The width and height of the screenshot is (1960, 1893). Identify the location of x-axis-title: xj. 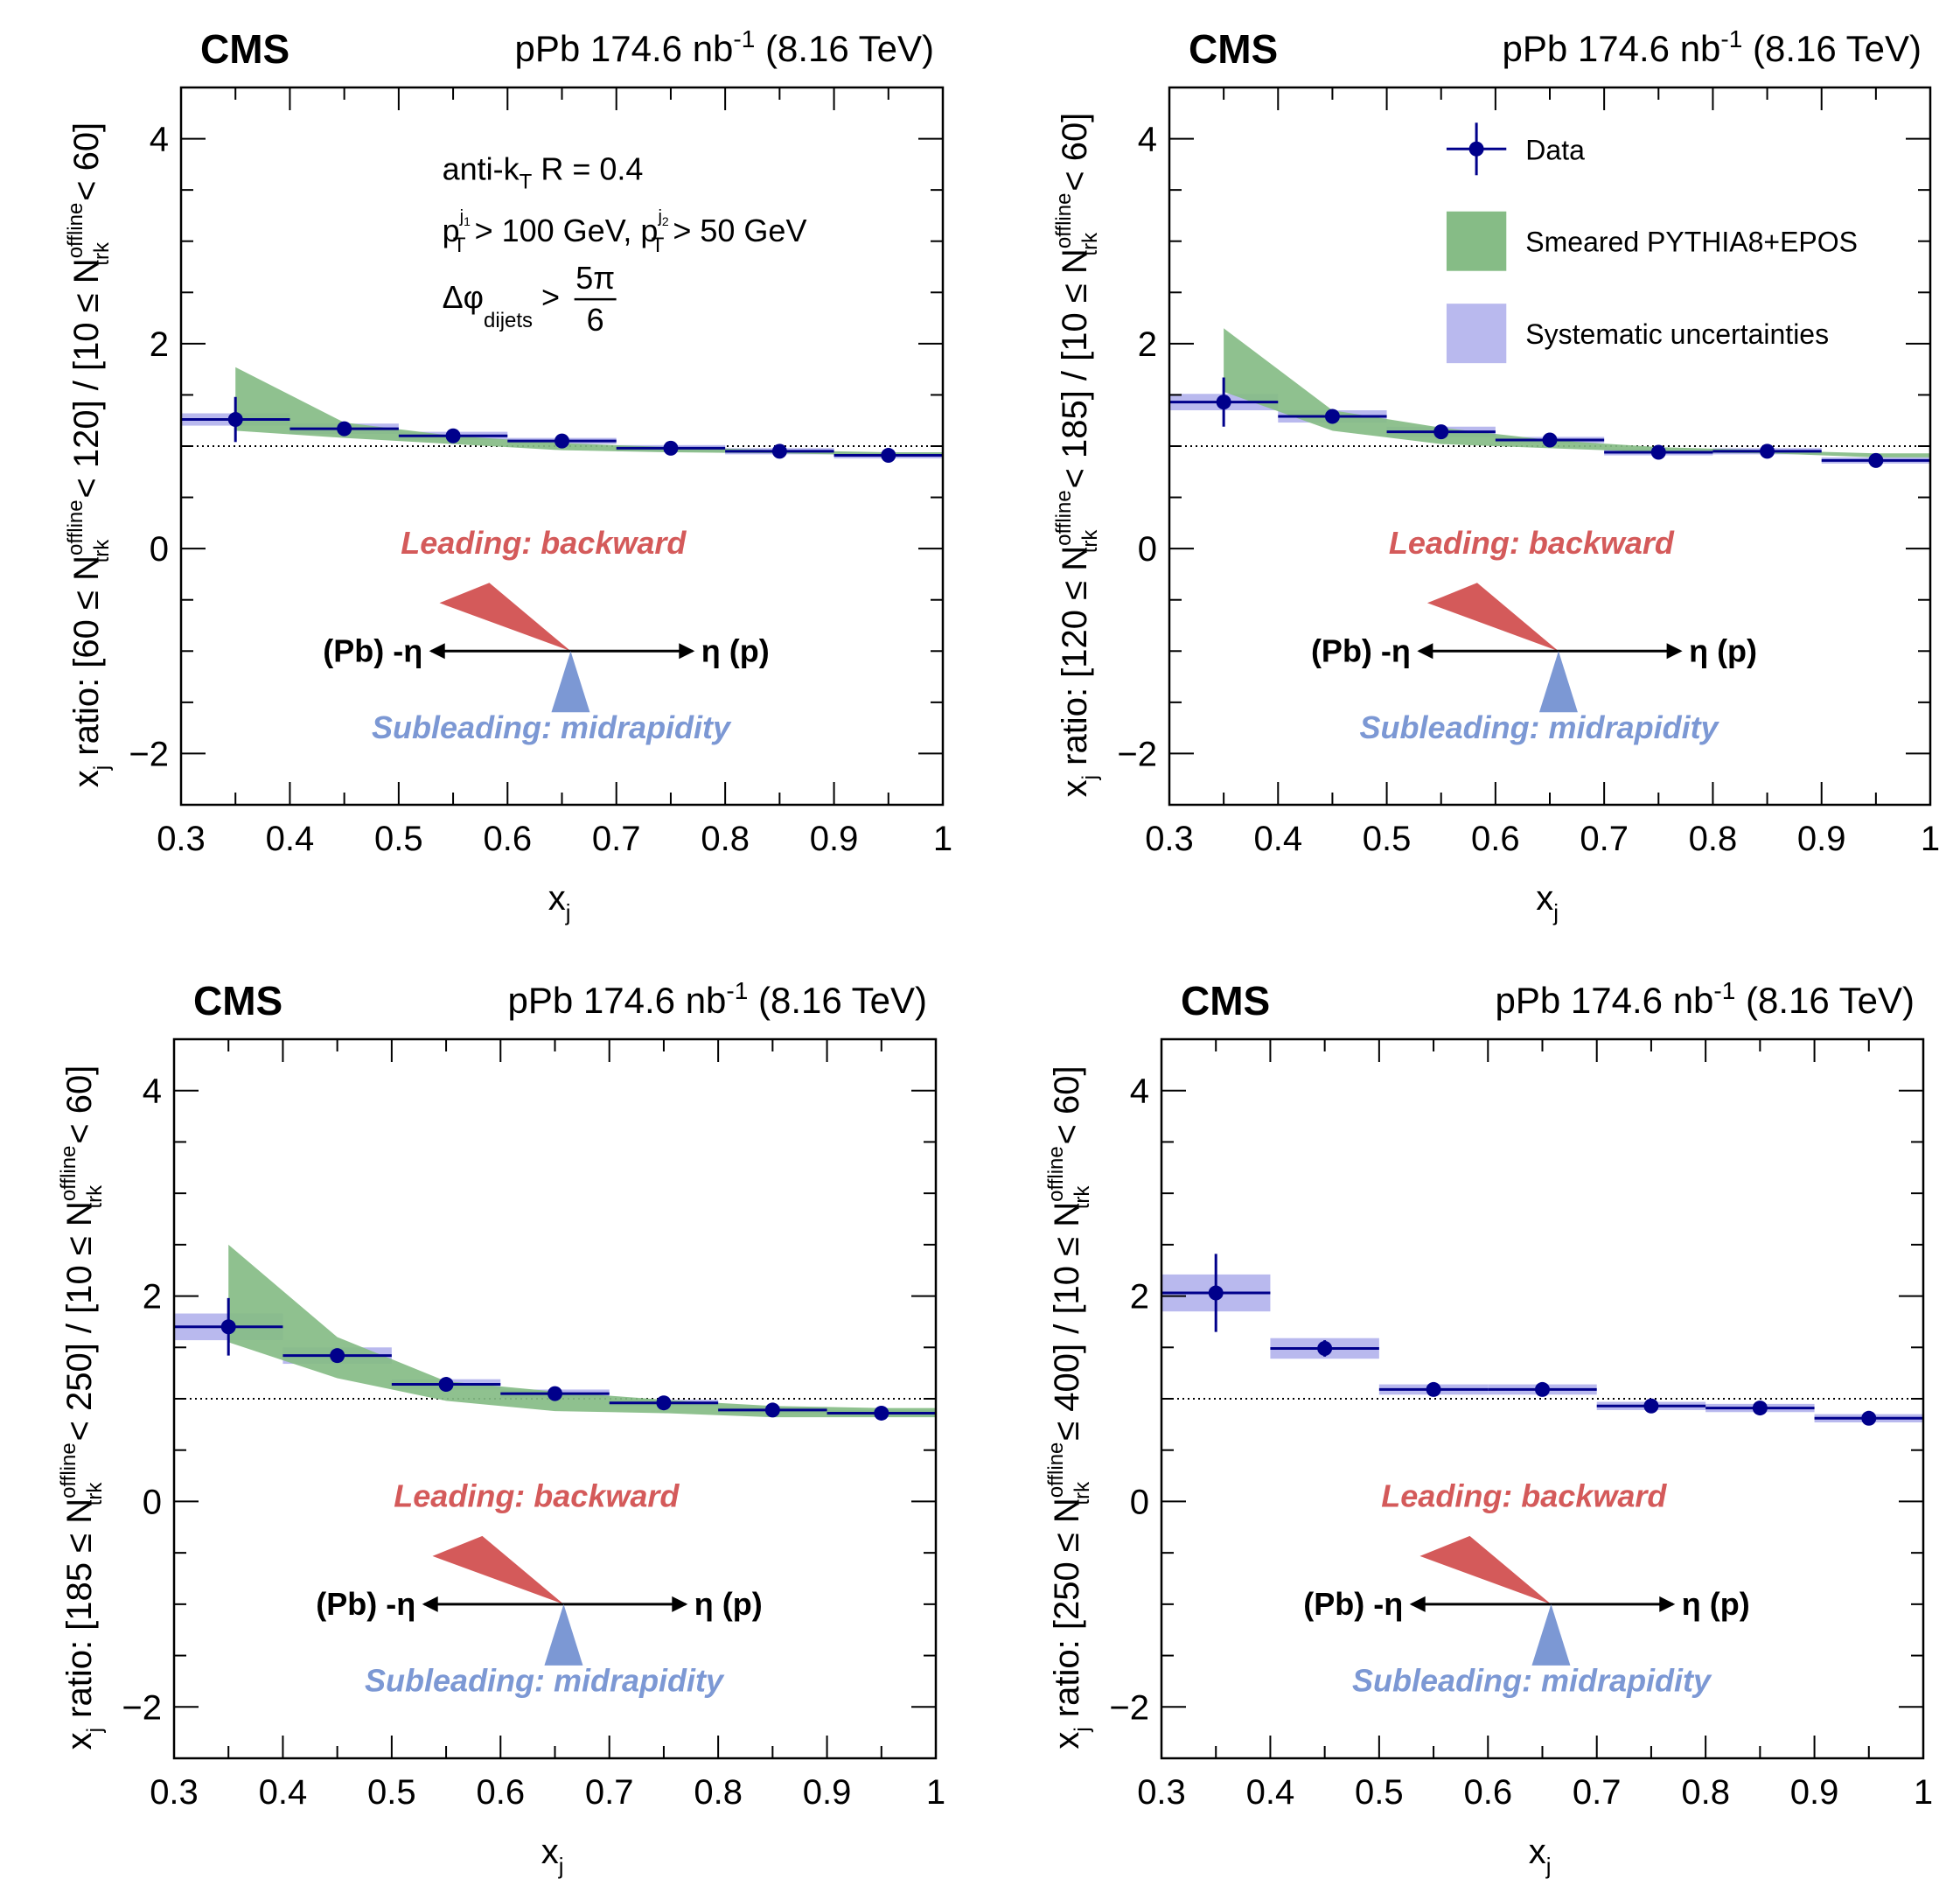
(559, 902).